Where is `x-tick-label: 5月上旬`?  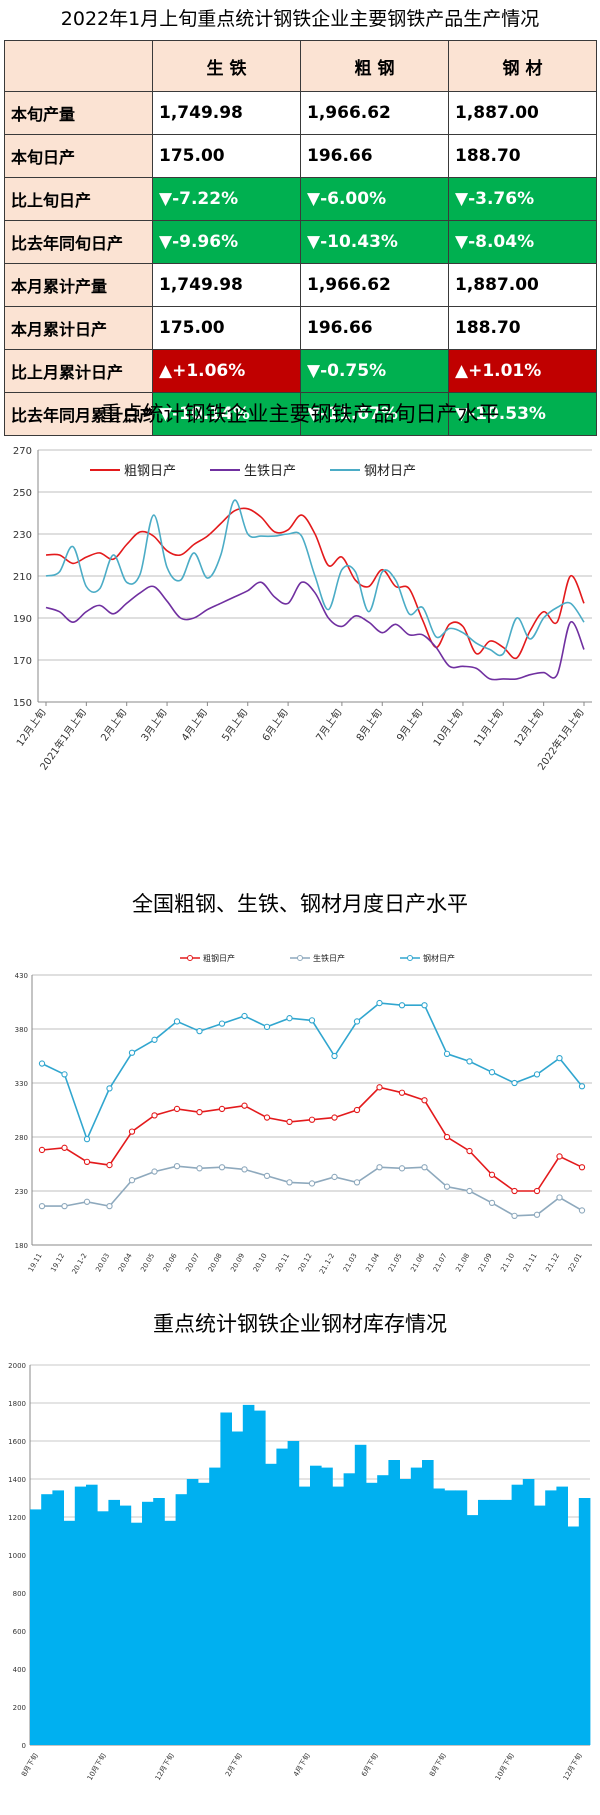 x-tick-label: 5月上旬 is located at coordinates (235, 724).